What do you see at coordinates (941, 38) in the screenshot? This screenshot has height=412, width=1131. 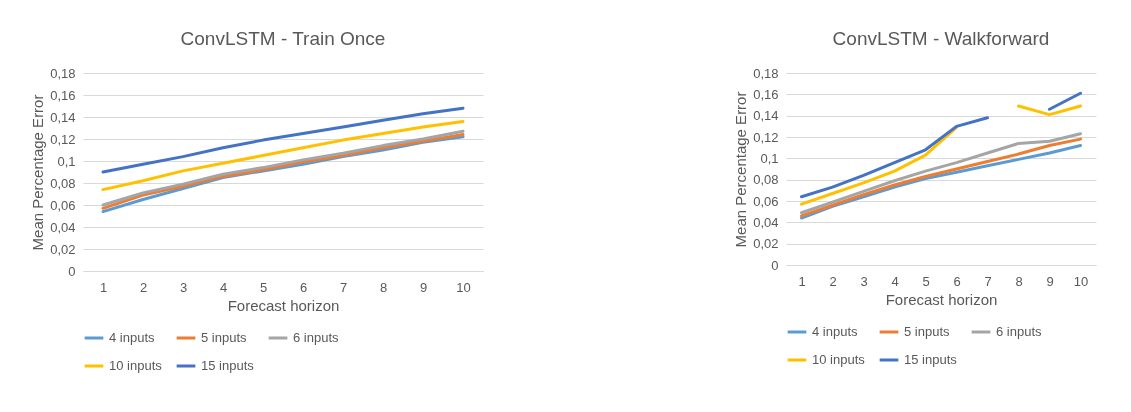 I see `chart-title: ConvLSTM - Walkforward` at bounding box center [941, 38].